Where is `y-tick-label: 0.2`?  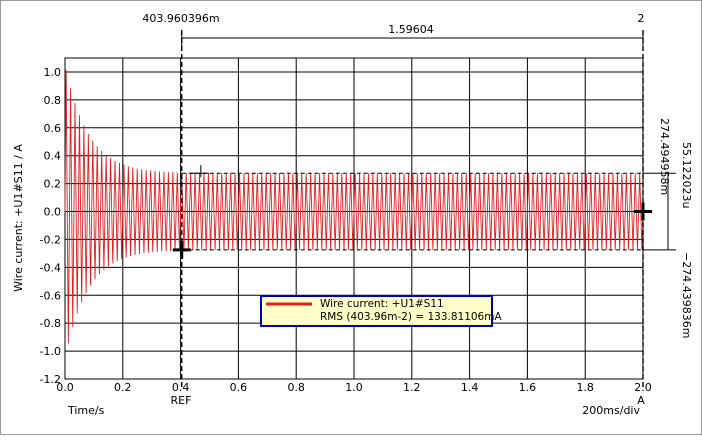 y-tick-label: 0.2 is located at coordinates (53, 184).